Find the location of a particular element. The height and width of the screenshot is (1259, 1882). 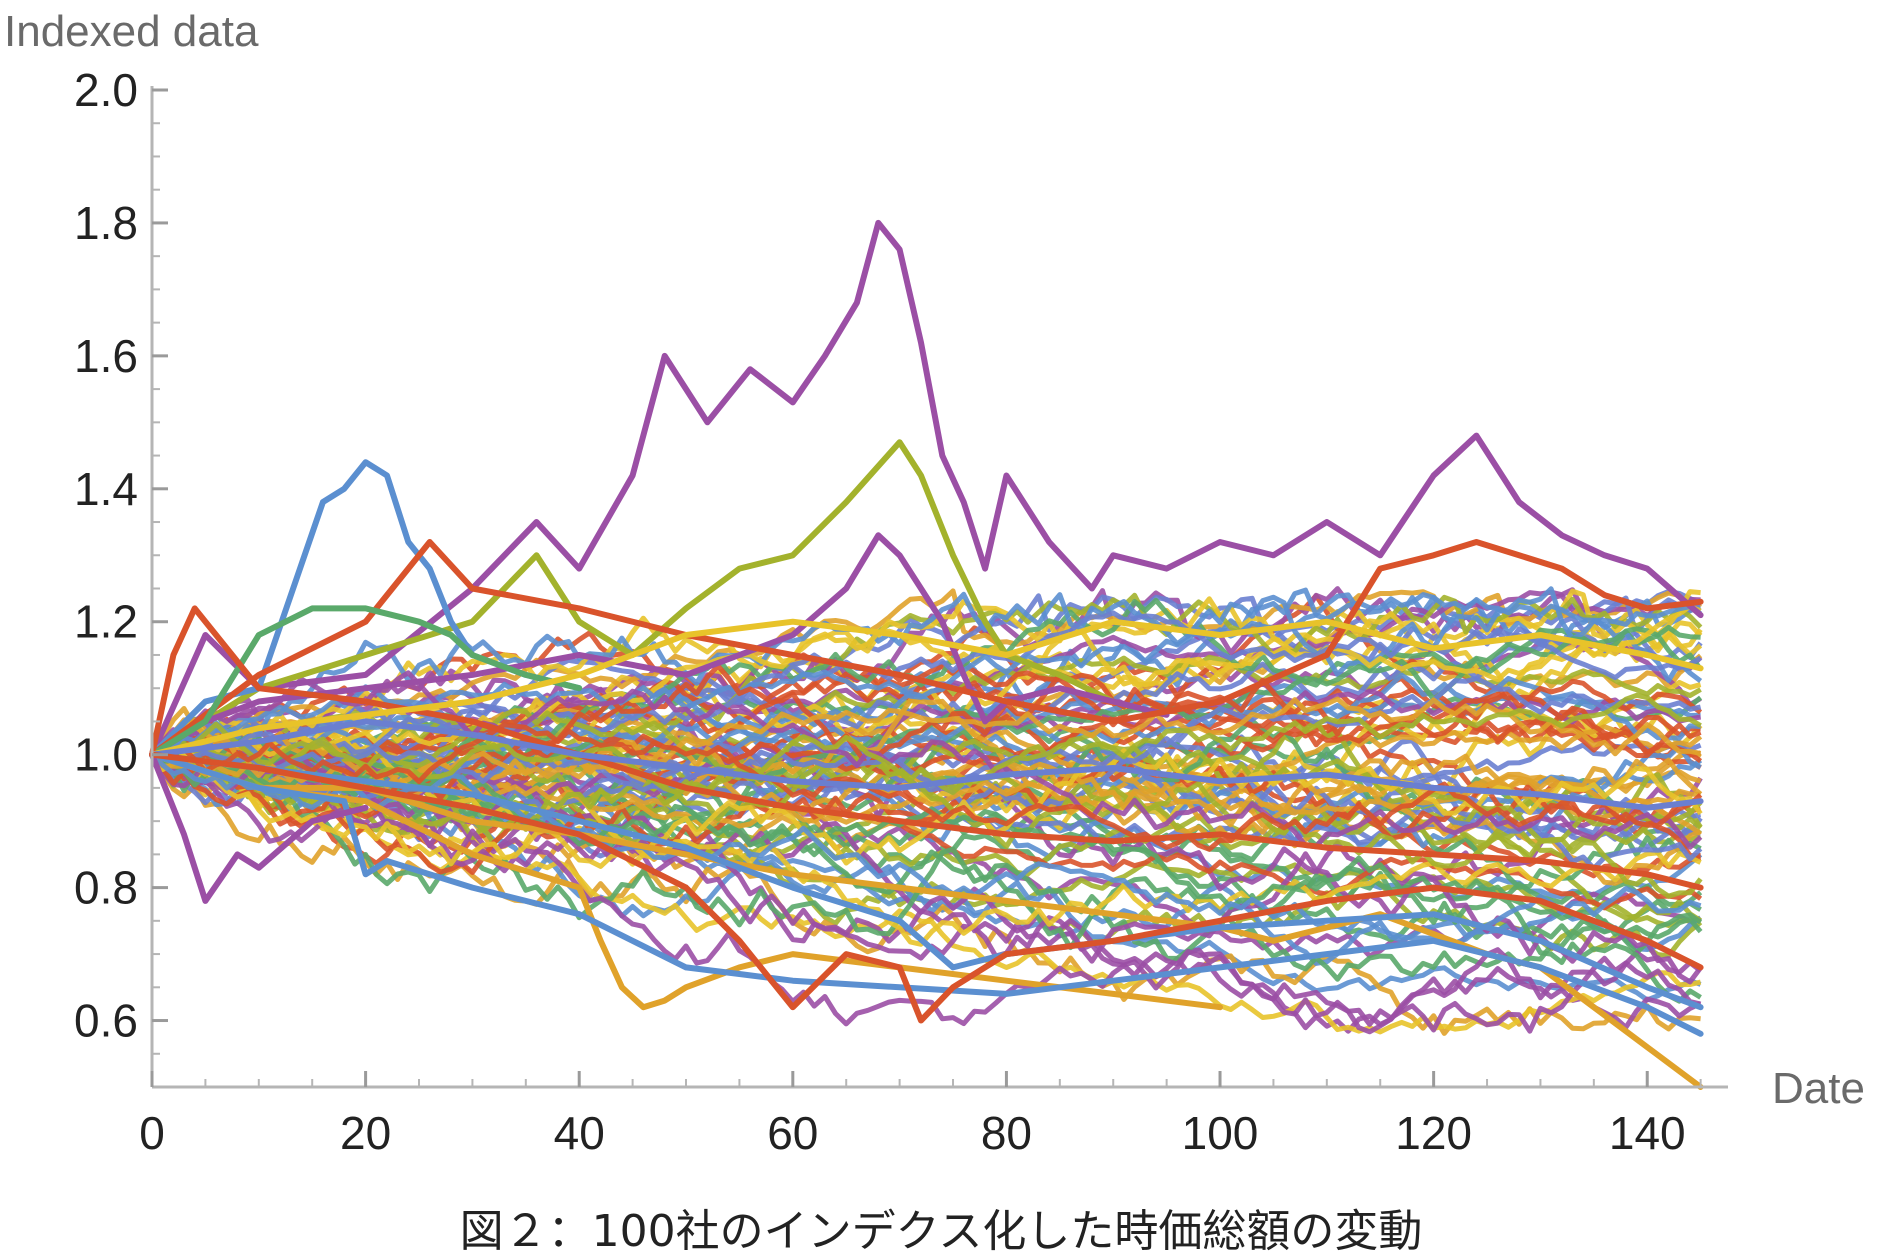

y-tick-label: 1.8 is located at coordinates (106, 223).